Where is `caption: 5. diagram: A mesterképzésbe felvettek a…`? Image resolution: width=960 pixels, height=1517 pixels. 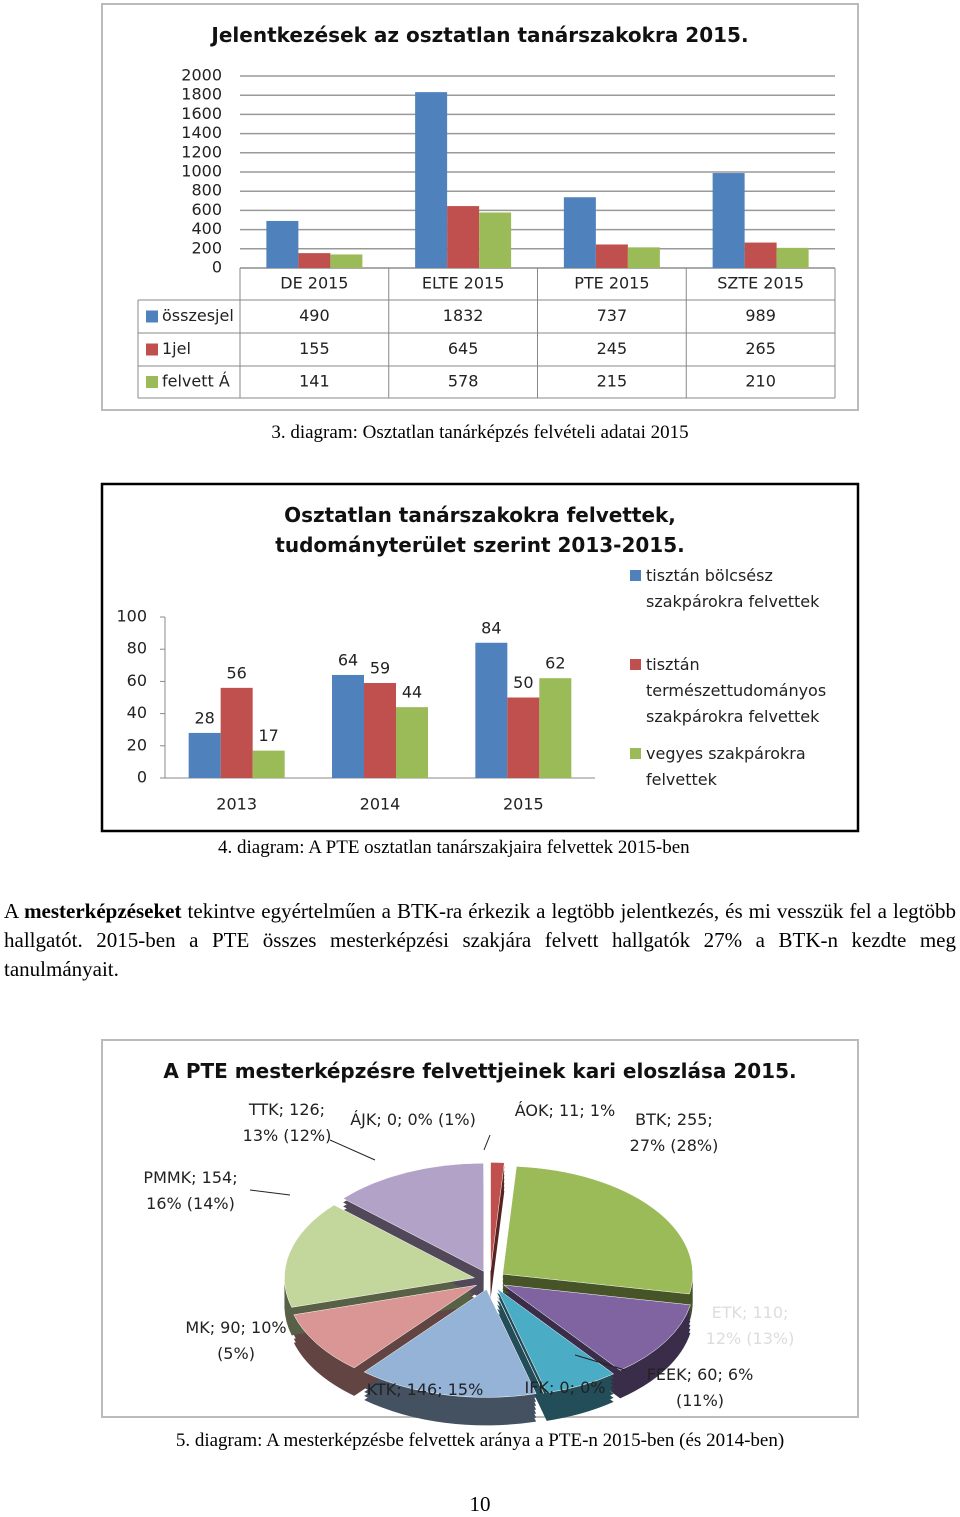
caption: 5. diagram: A mesterképzésbe felvettek a… is located at coordinates (480, 1440).